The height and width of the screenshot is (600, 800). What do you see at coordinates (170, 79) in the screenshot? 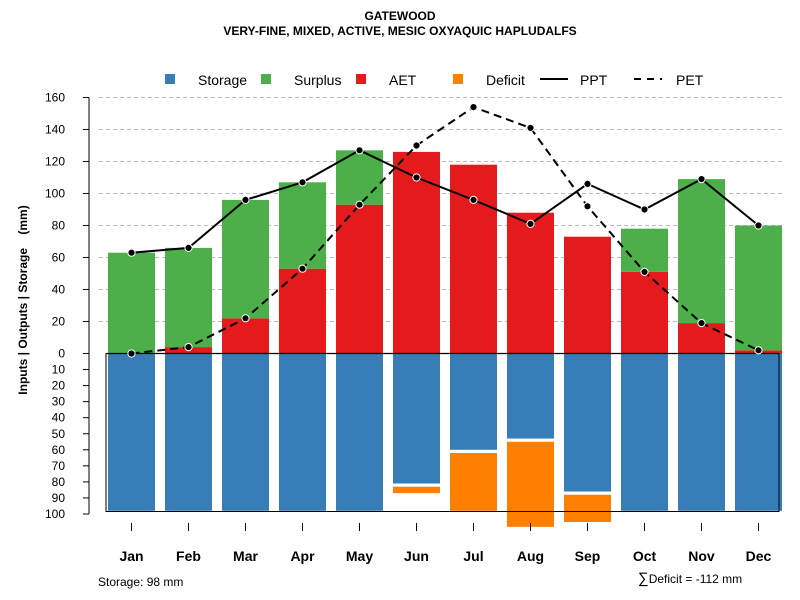
I see `legend-storage-swatch` at bounding box center [170, 79].